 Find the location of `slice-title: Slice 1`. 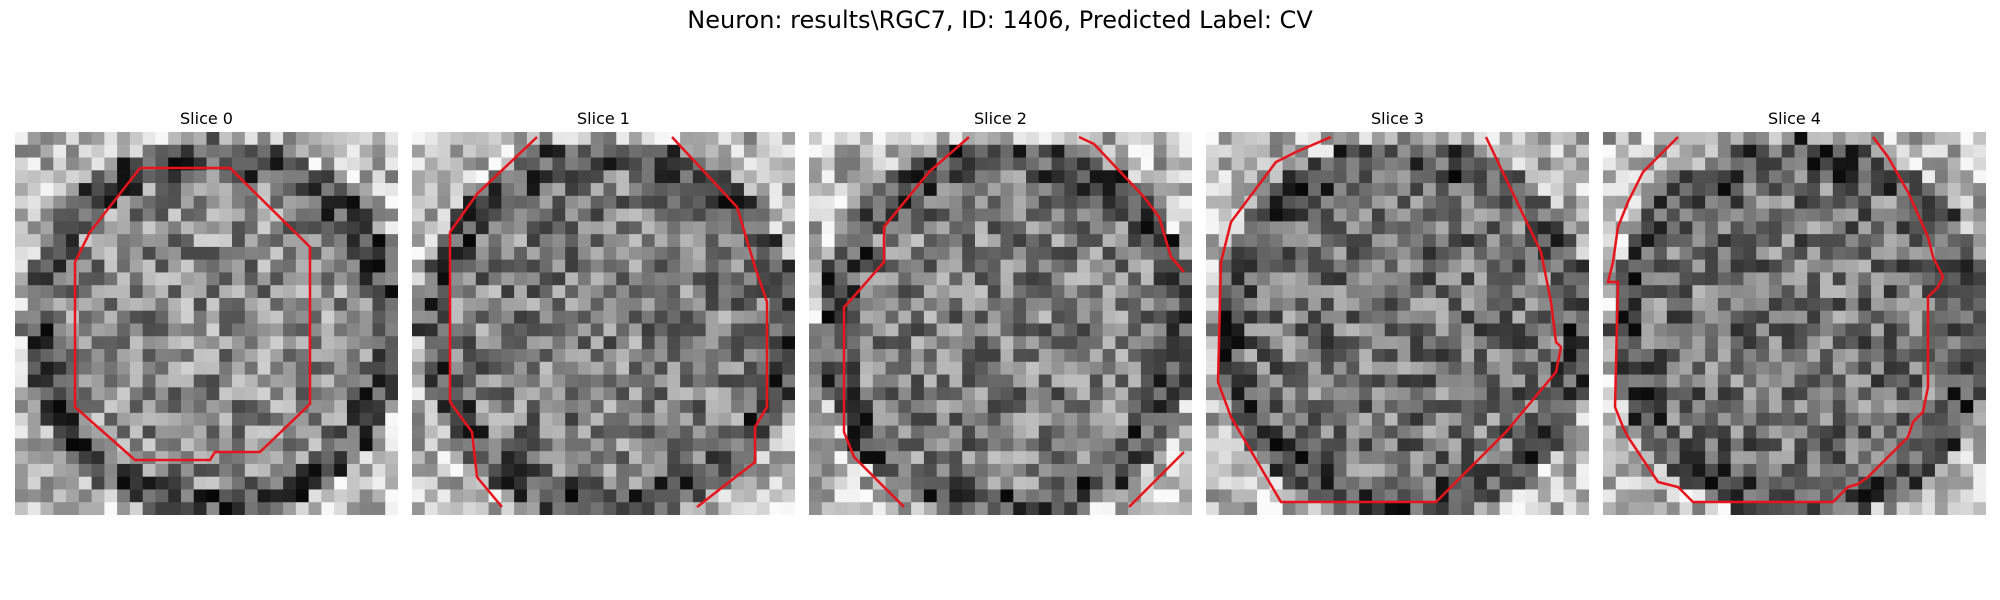

slice-title: Slice 1 is located at coordinates (603, 118).